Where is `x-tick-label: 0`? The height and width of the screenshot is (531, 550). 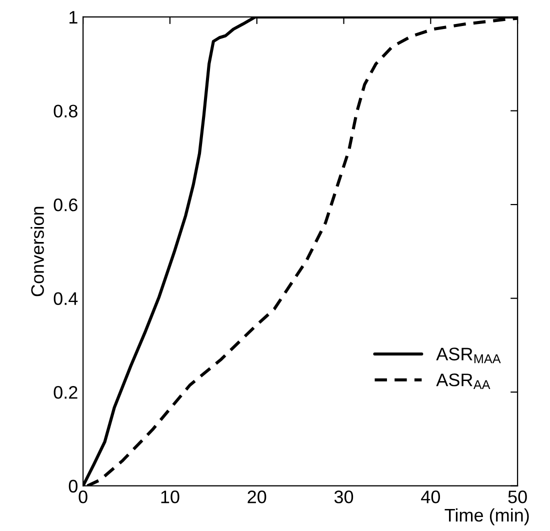 x-tick-label: 0 is located at coordinates (83, 497).